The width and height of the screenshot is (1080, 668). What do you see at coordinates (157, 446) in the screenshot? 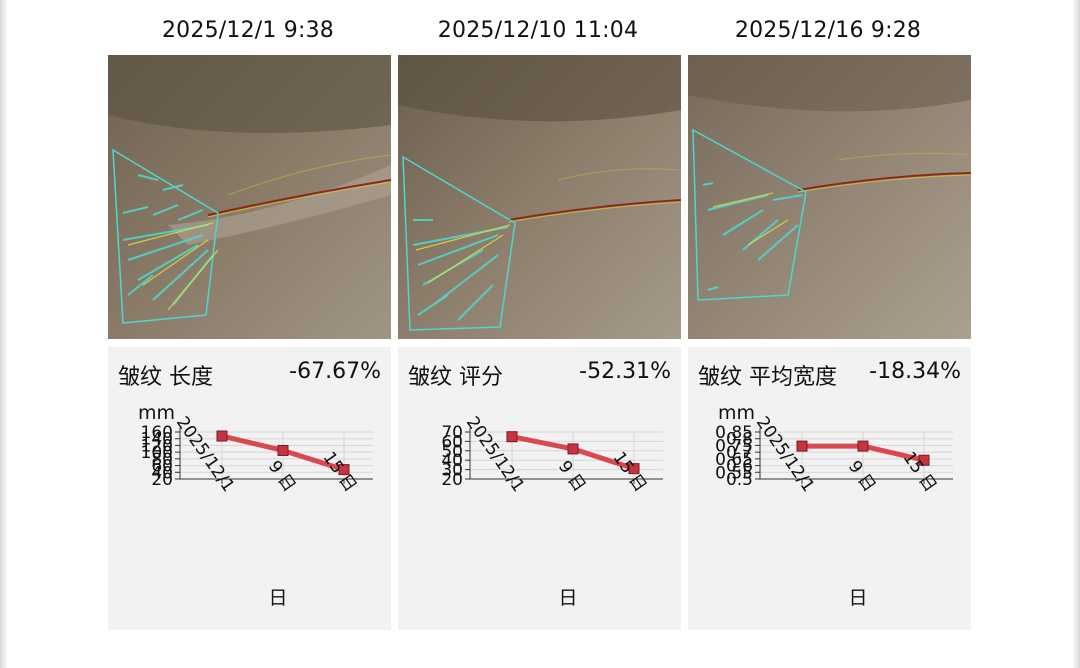
I see `y-tick-label: 120` at bounding box center [157, 446].